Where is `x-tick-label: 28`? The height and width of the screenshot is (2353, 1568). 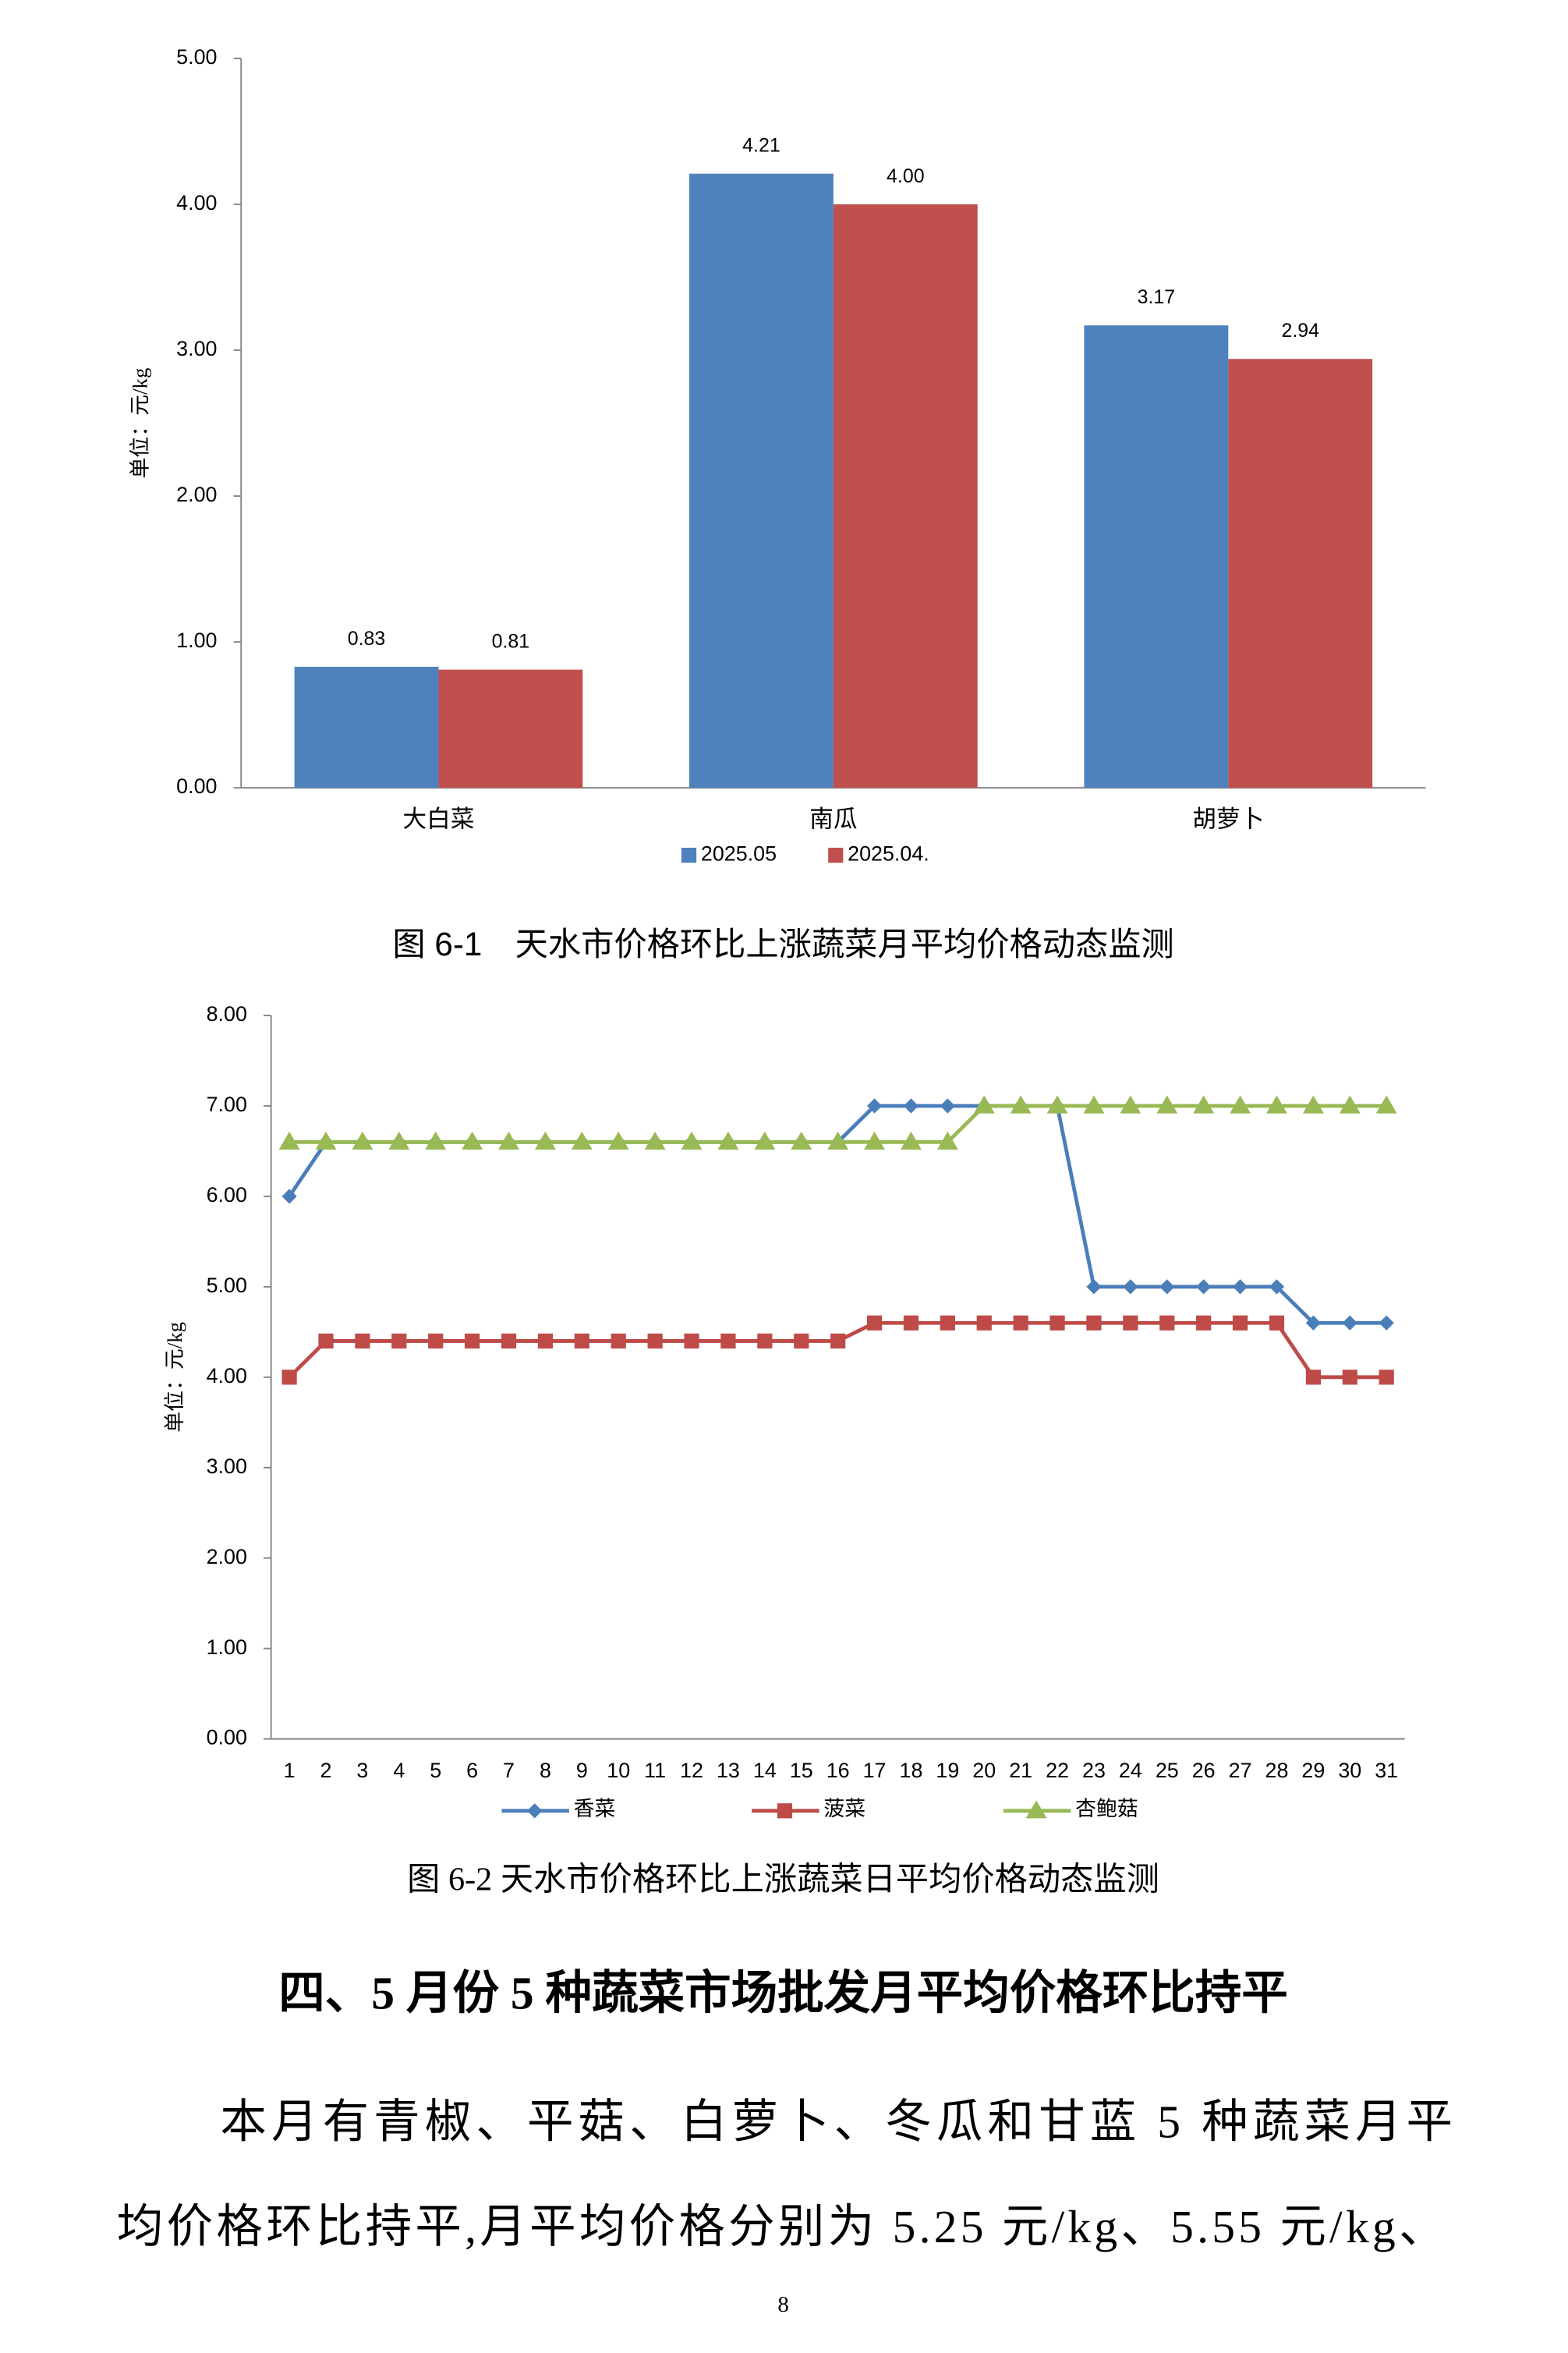
x-tick-label: 28 is located at coordinates (1277, 1770).